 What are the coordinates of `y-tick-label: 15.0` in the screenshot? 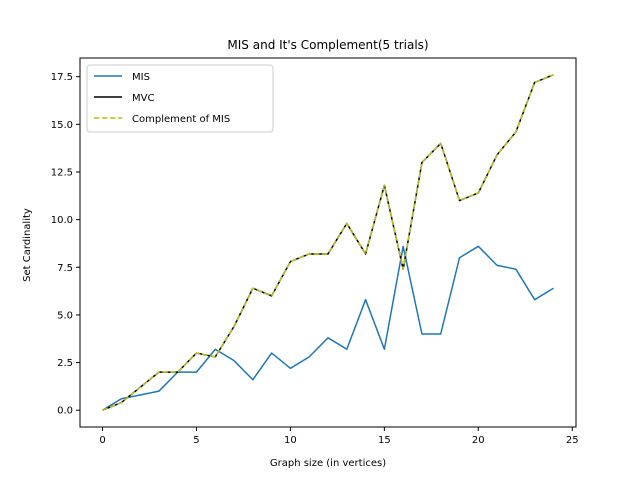 It's located at (62, 125).